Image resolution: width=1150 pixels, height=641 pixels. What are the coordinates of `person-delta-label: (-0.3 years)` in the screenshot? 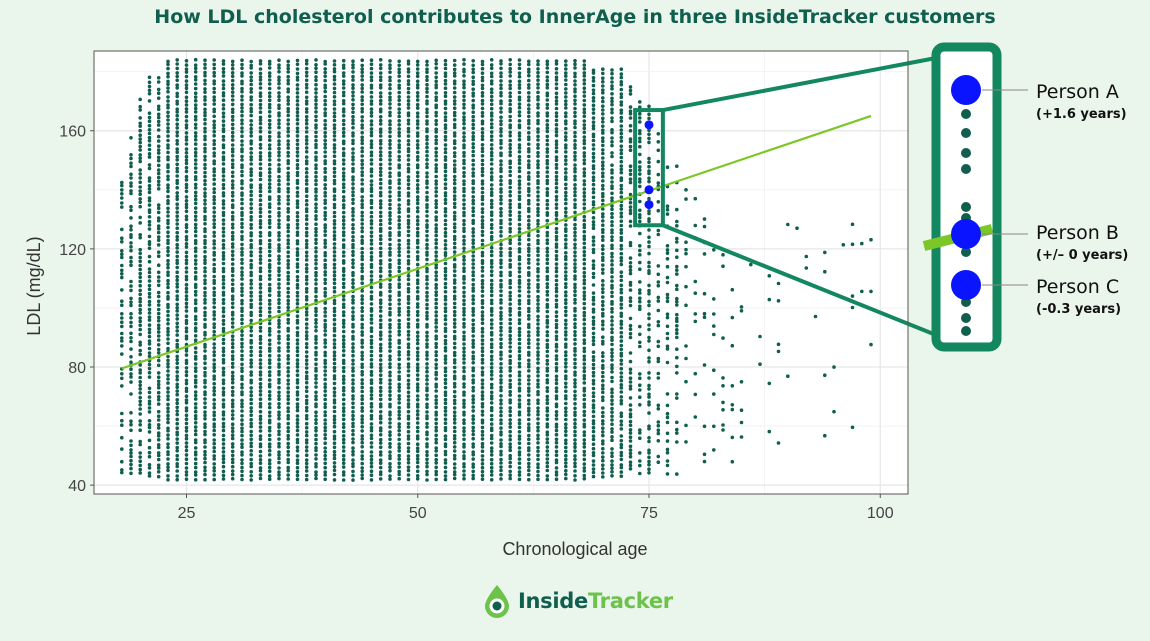 It's located at (1078, 309).